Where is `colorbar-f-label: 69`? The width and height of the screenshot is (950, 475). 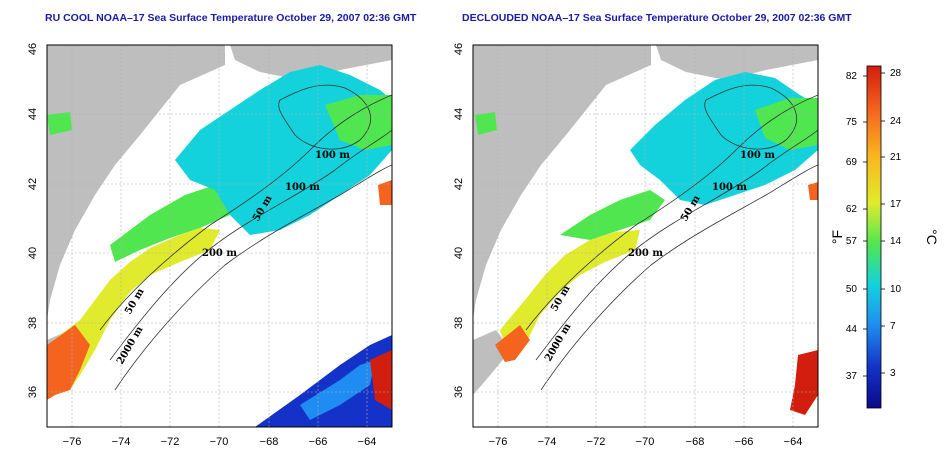 colorbar-f-label: 69 is located at coordinates (852, 162).